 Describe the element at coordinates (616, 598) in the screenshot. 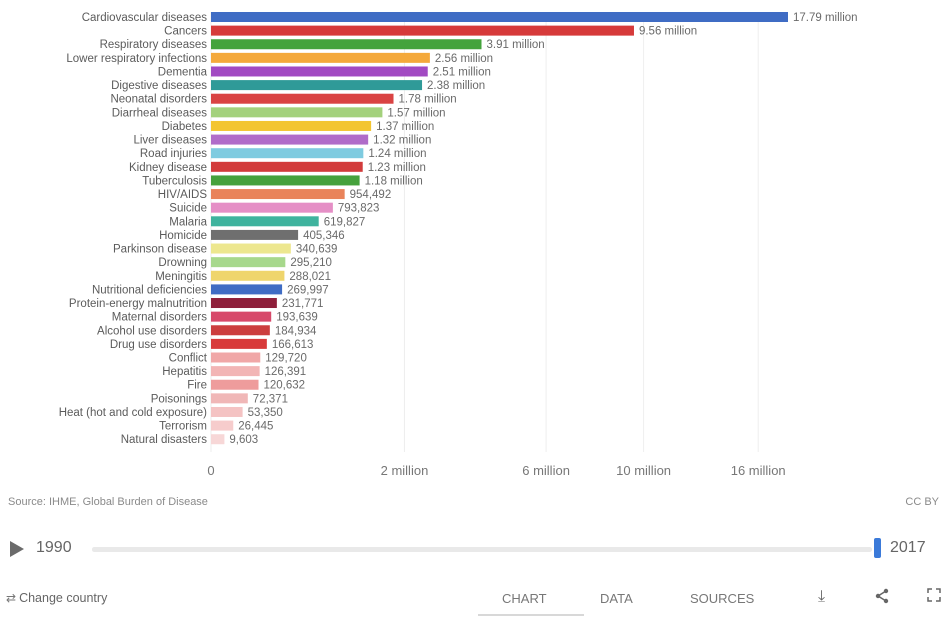

I see `tab-data: DATA` at that location.